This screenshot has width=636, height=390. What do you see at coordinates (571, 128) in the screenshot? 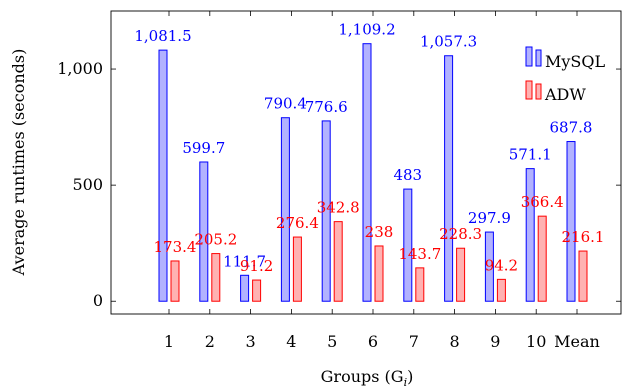
I see `data-label-mysql-mean: 687.8` at bounding box center [571, 128].